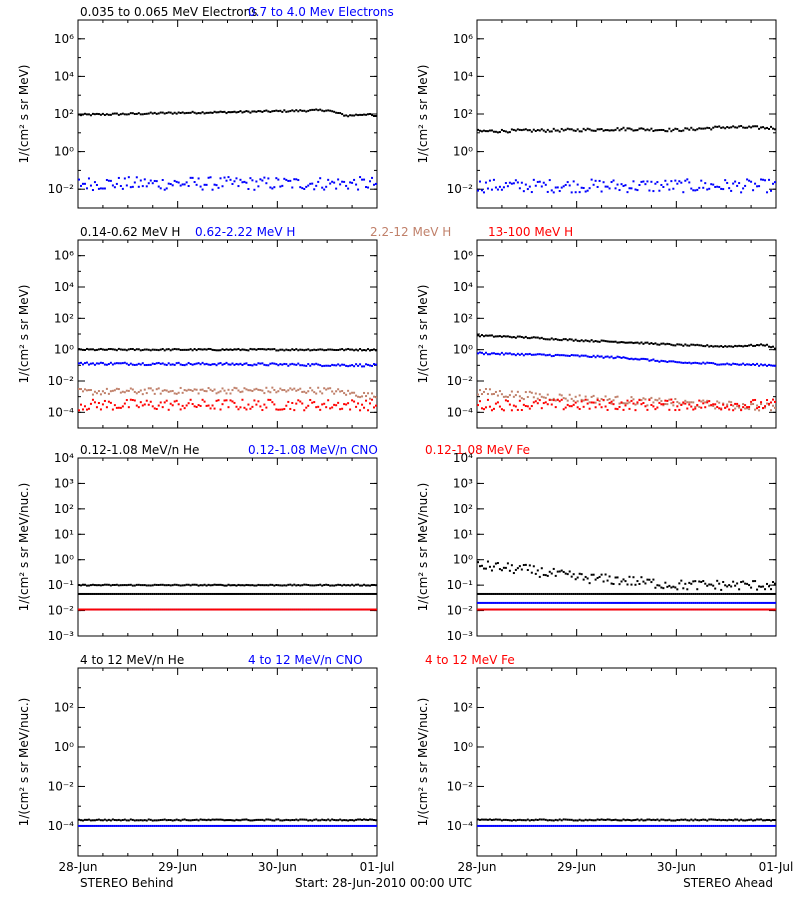  I want to click on legend-entry: 0.035 to 0.065 MeV Electrons, so click(168, 12).